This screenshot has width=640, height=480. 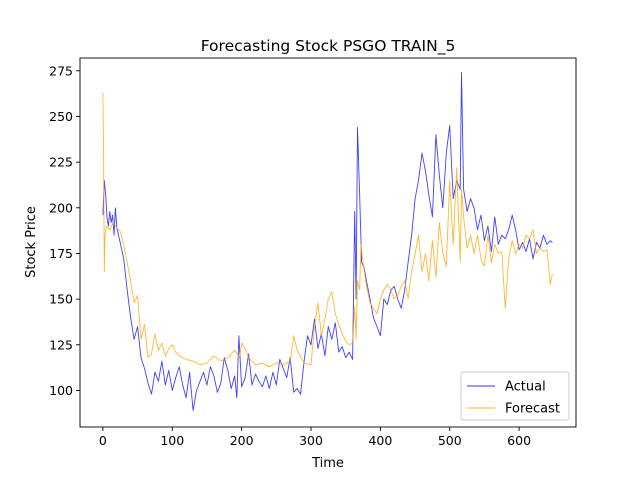 What do you see at coordinates (328, 46) in the screenshot?
I see `chart-title: Forecasting Stock PSGO TRAIN_5` at bounding box center [328, 46].